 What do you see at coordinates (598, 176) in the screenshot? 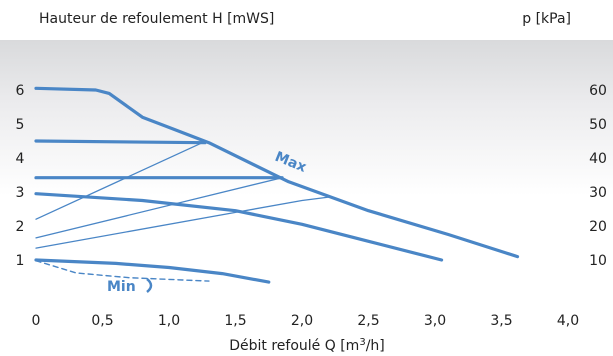
I see `y-ticks-right: 10 20 30 40 50 60` at bounding box center [598, 176].